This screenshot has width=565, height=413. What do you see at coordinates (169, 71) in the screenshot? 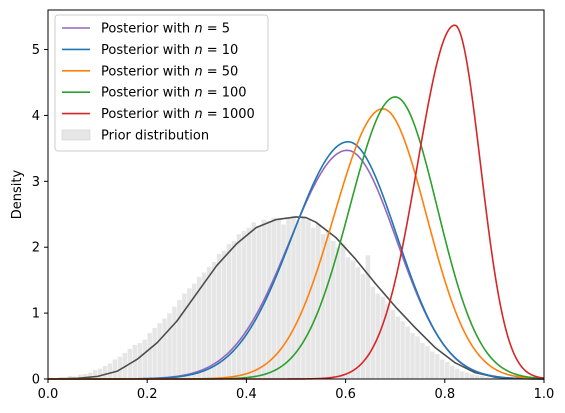
I see `legend-label-n-50: Posterior with n = 50` at bounding box center [169, 71].